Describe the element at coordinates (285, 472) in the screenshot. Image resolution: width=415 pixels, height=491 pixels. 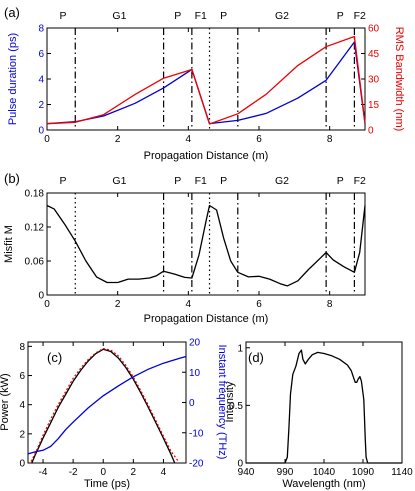
I see `panel-d-xtick-label: 990` at that location.